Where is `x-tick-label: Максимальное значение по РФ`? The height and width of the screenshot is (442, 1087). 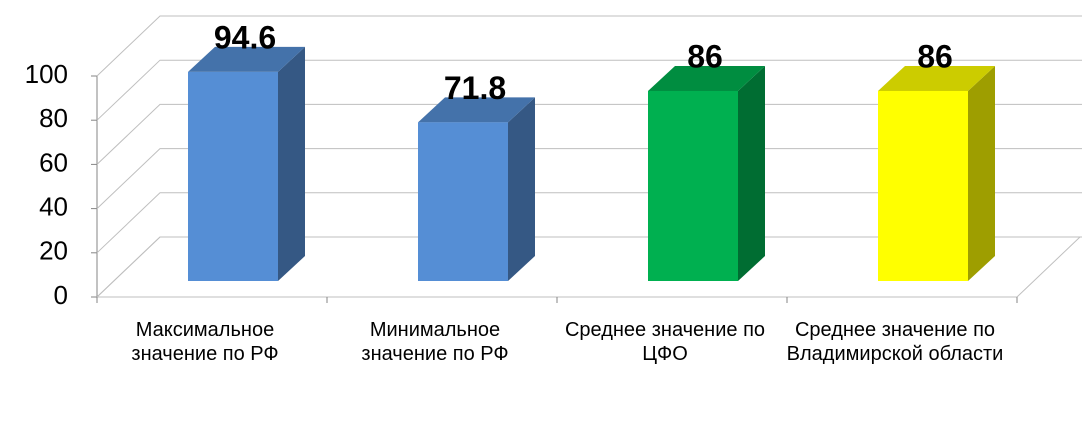 x-tick-label: Максимальное значение по РФ is located at coordinates (205, 342).